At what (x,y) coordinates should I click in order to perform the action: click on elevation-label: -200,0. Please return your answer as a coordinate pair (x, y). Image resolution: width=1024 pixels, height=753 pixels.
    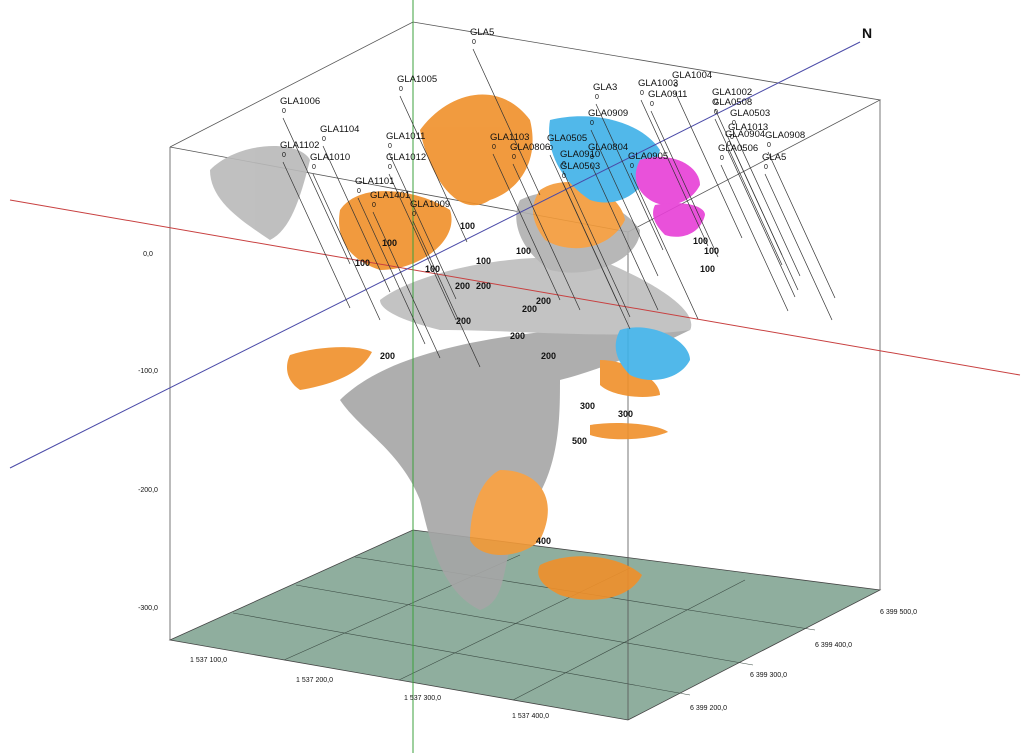
    Looking at the image, I should click on (148, 490).